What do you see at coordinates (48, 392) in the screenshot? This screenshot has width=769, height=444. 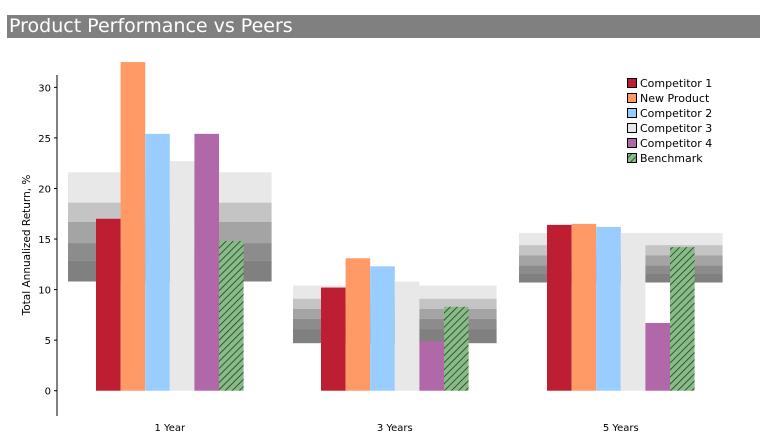 I see `y-tick-label: 0` at bounding box center [48, 392].